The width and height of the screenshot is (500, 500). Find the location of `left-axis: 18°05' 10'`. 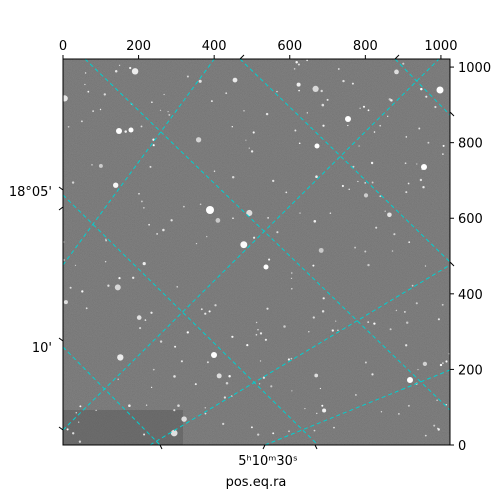

left-axis: 18°05' 10' is located at coordinates (36, 308).